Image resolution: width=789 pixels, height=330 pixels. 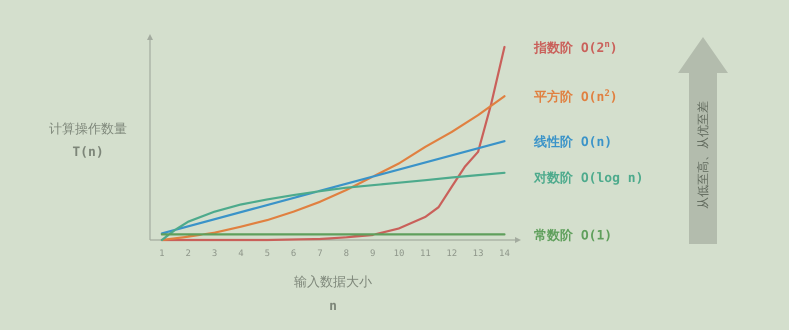 I want to click on y-axis-title: 计算操作数量 T(n), so click(x=88, y=141).